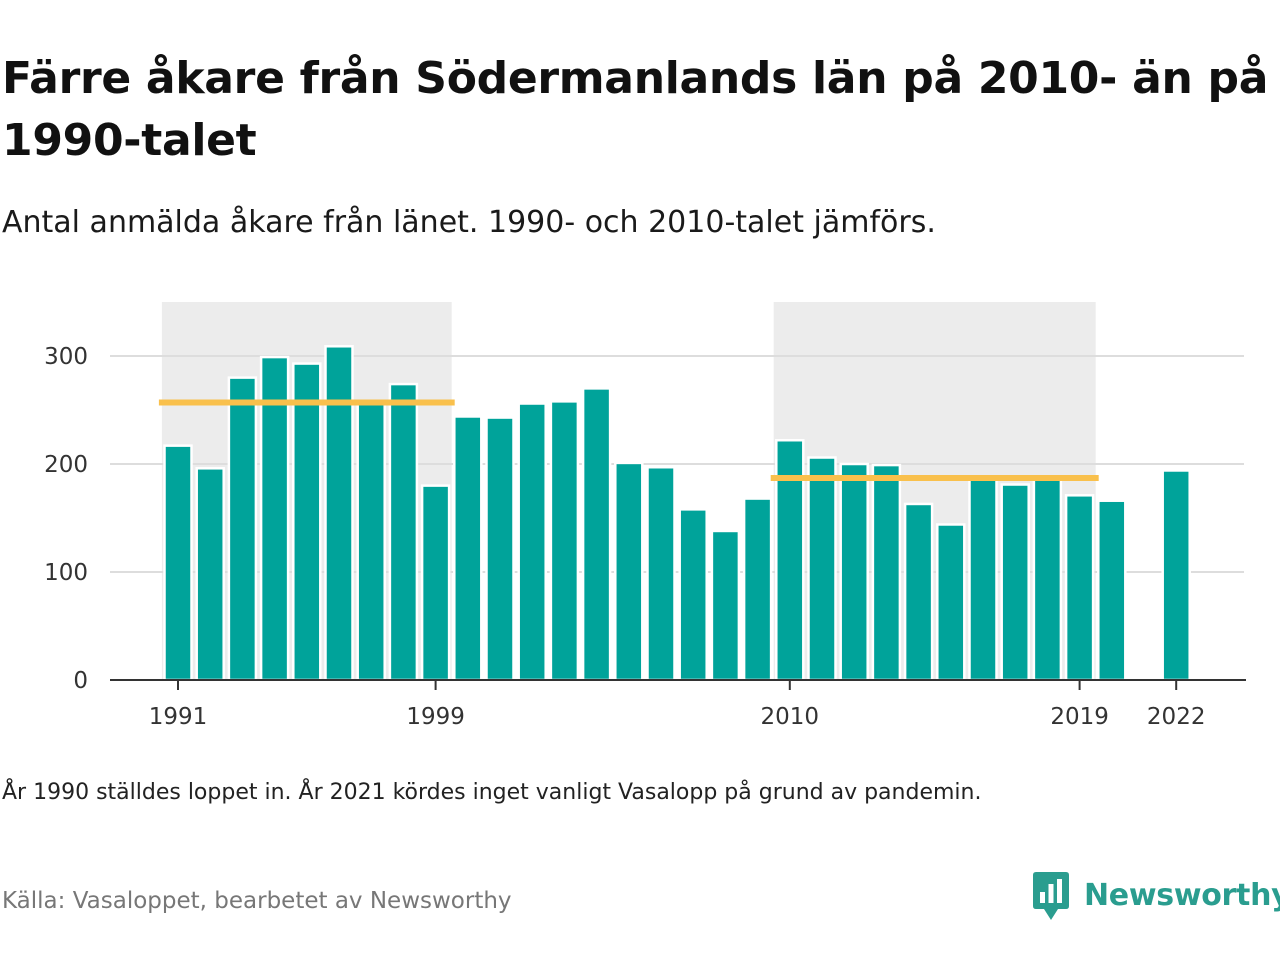  I want to click on bar-2003, so click(564, 541).